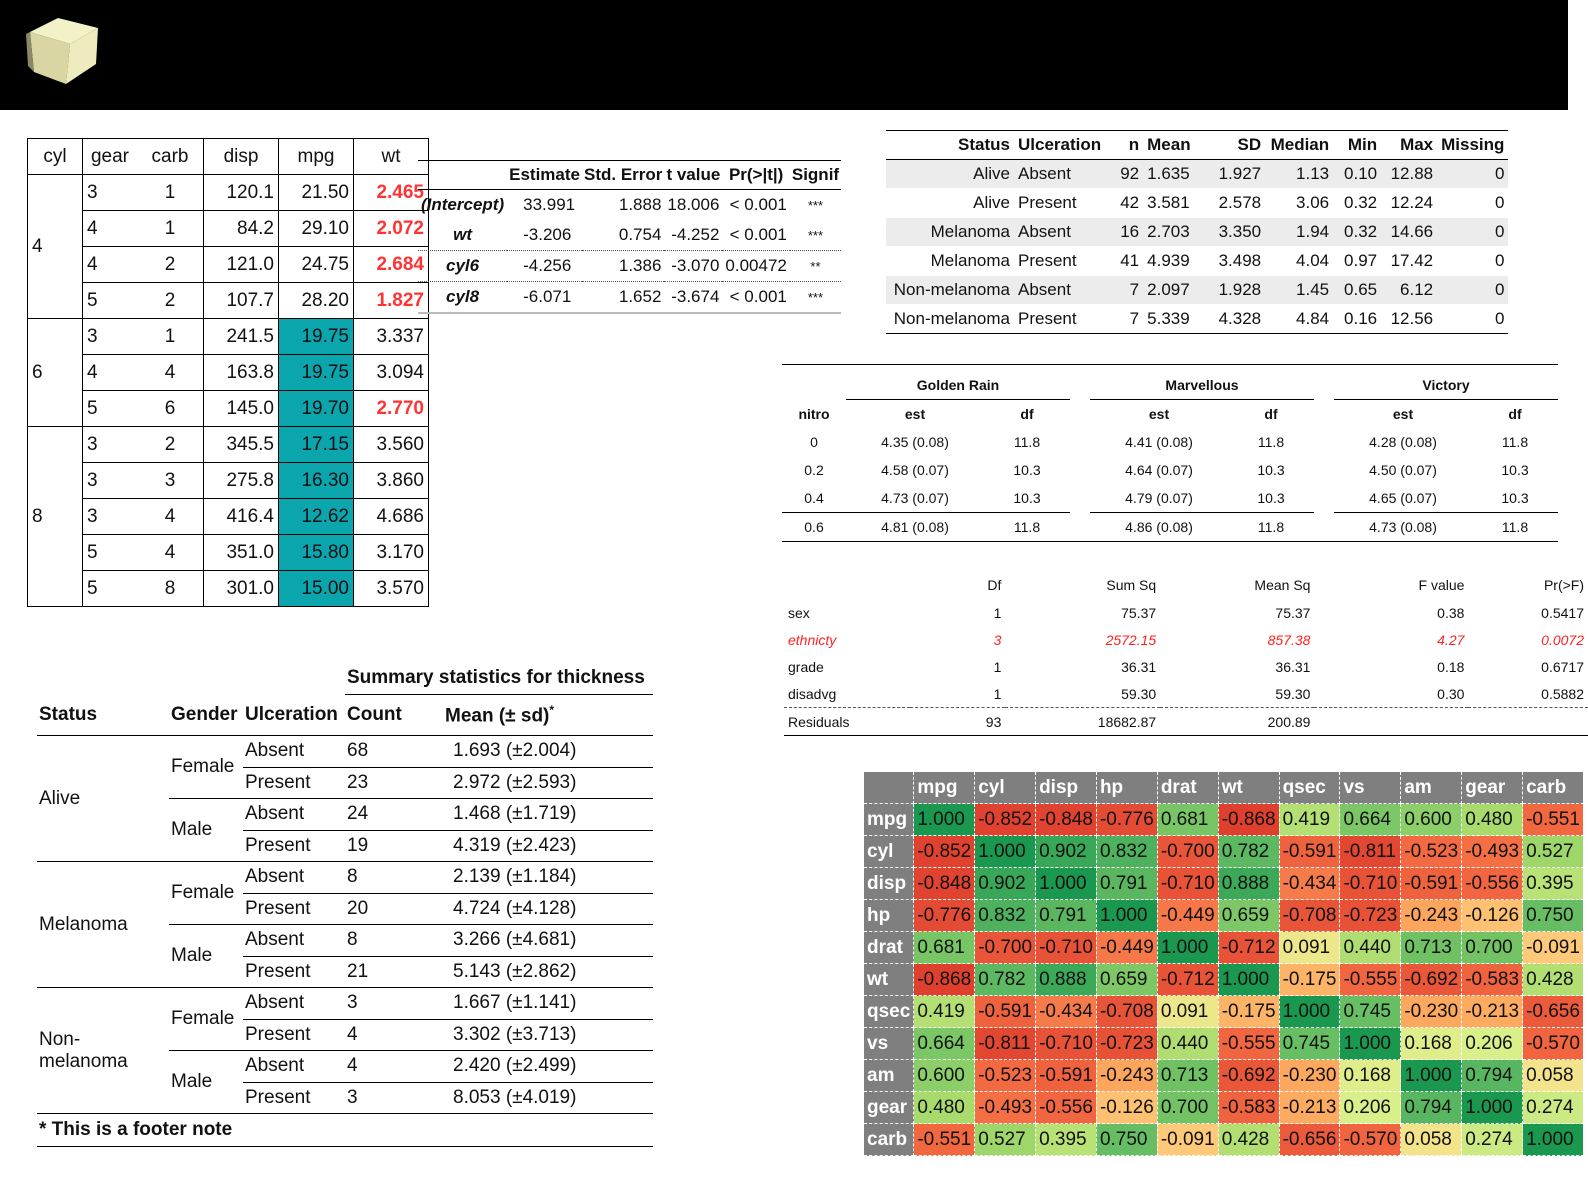  I want to click on column-header: carb, so click(170, 156).